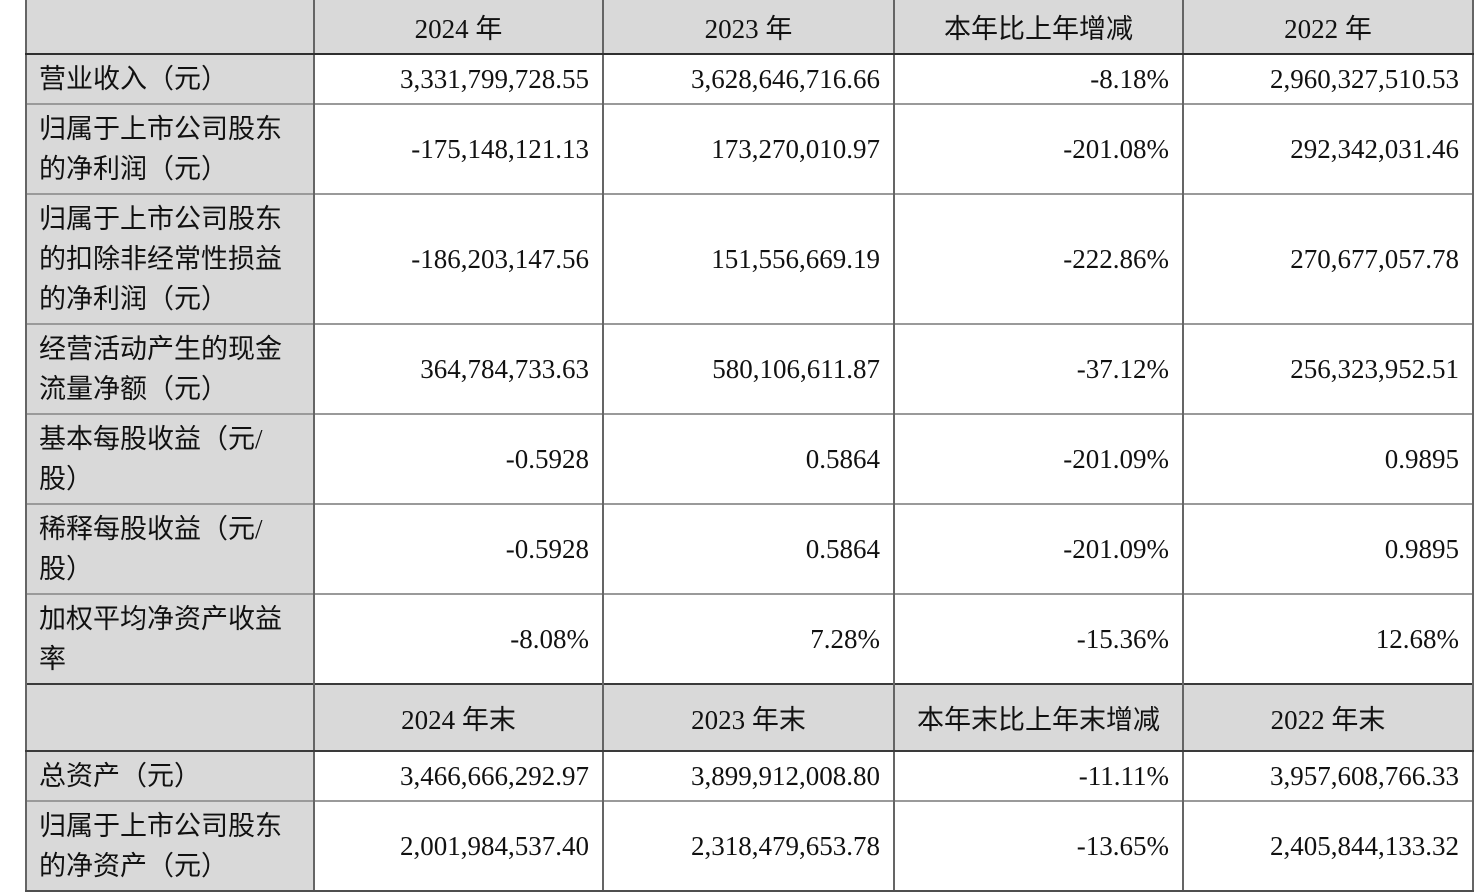 Image resolution: width=1480 pixels, height=892 pixels. Describe the element at coordinates (1328, 846) in the screenshot. I see `value-cell: 2,405,844,133.32` at that location.